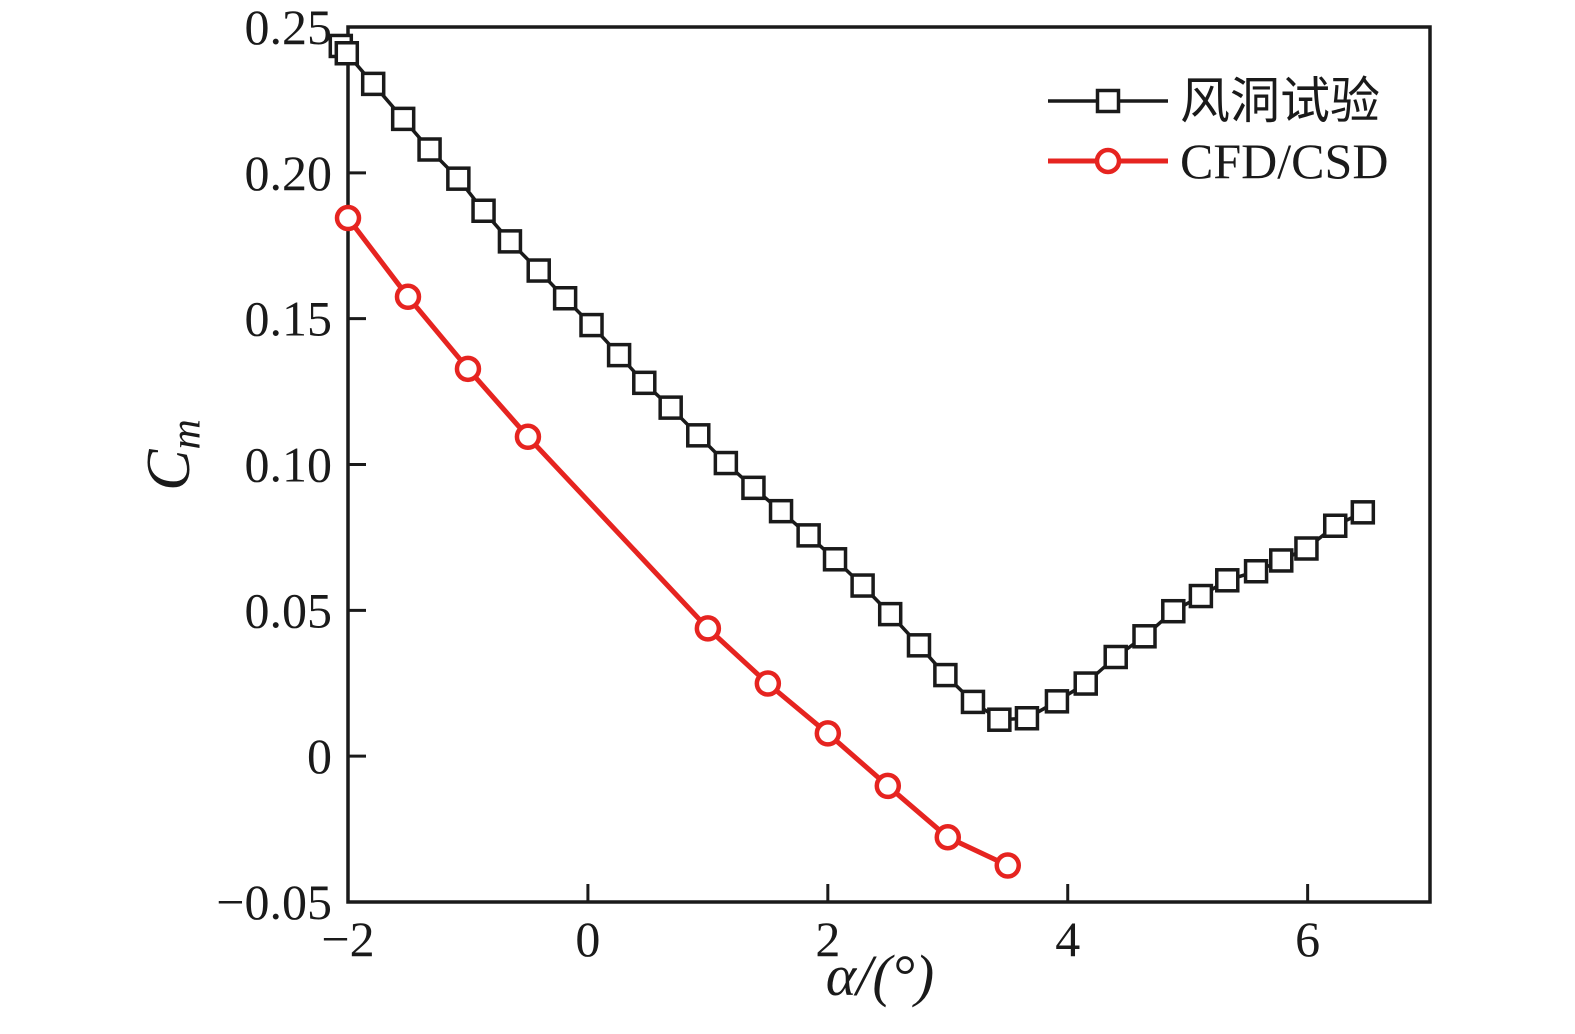 This screenshot has height=1034, width=1575. I want to click on y-tick-label: 0, so click(319, 756).